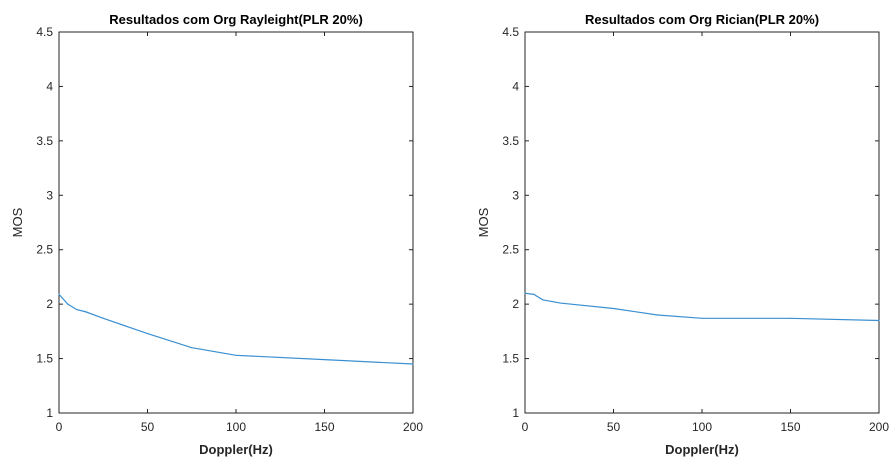 This screenshot has height=462, width=892. Describe the element at coordinates (236, 329) in the screenshot. I see `series-line` at that location.